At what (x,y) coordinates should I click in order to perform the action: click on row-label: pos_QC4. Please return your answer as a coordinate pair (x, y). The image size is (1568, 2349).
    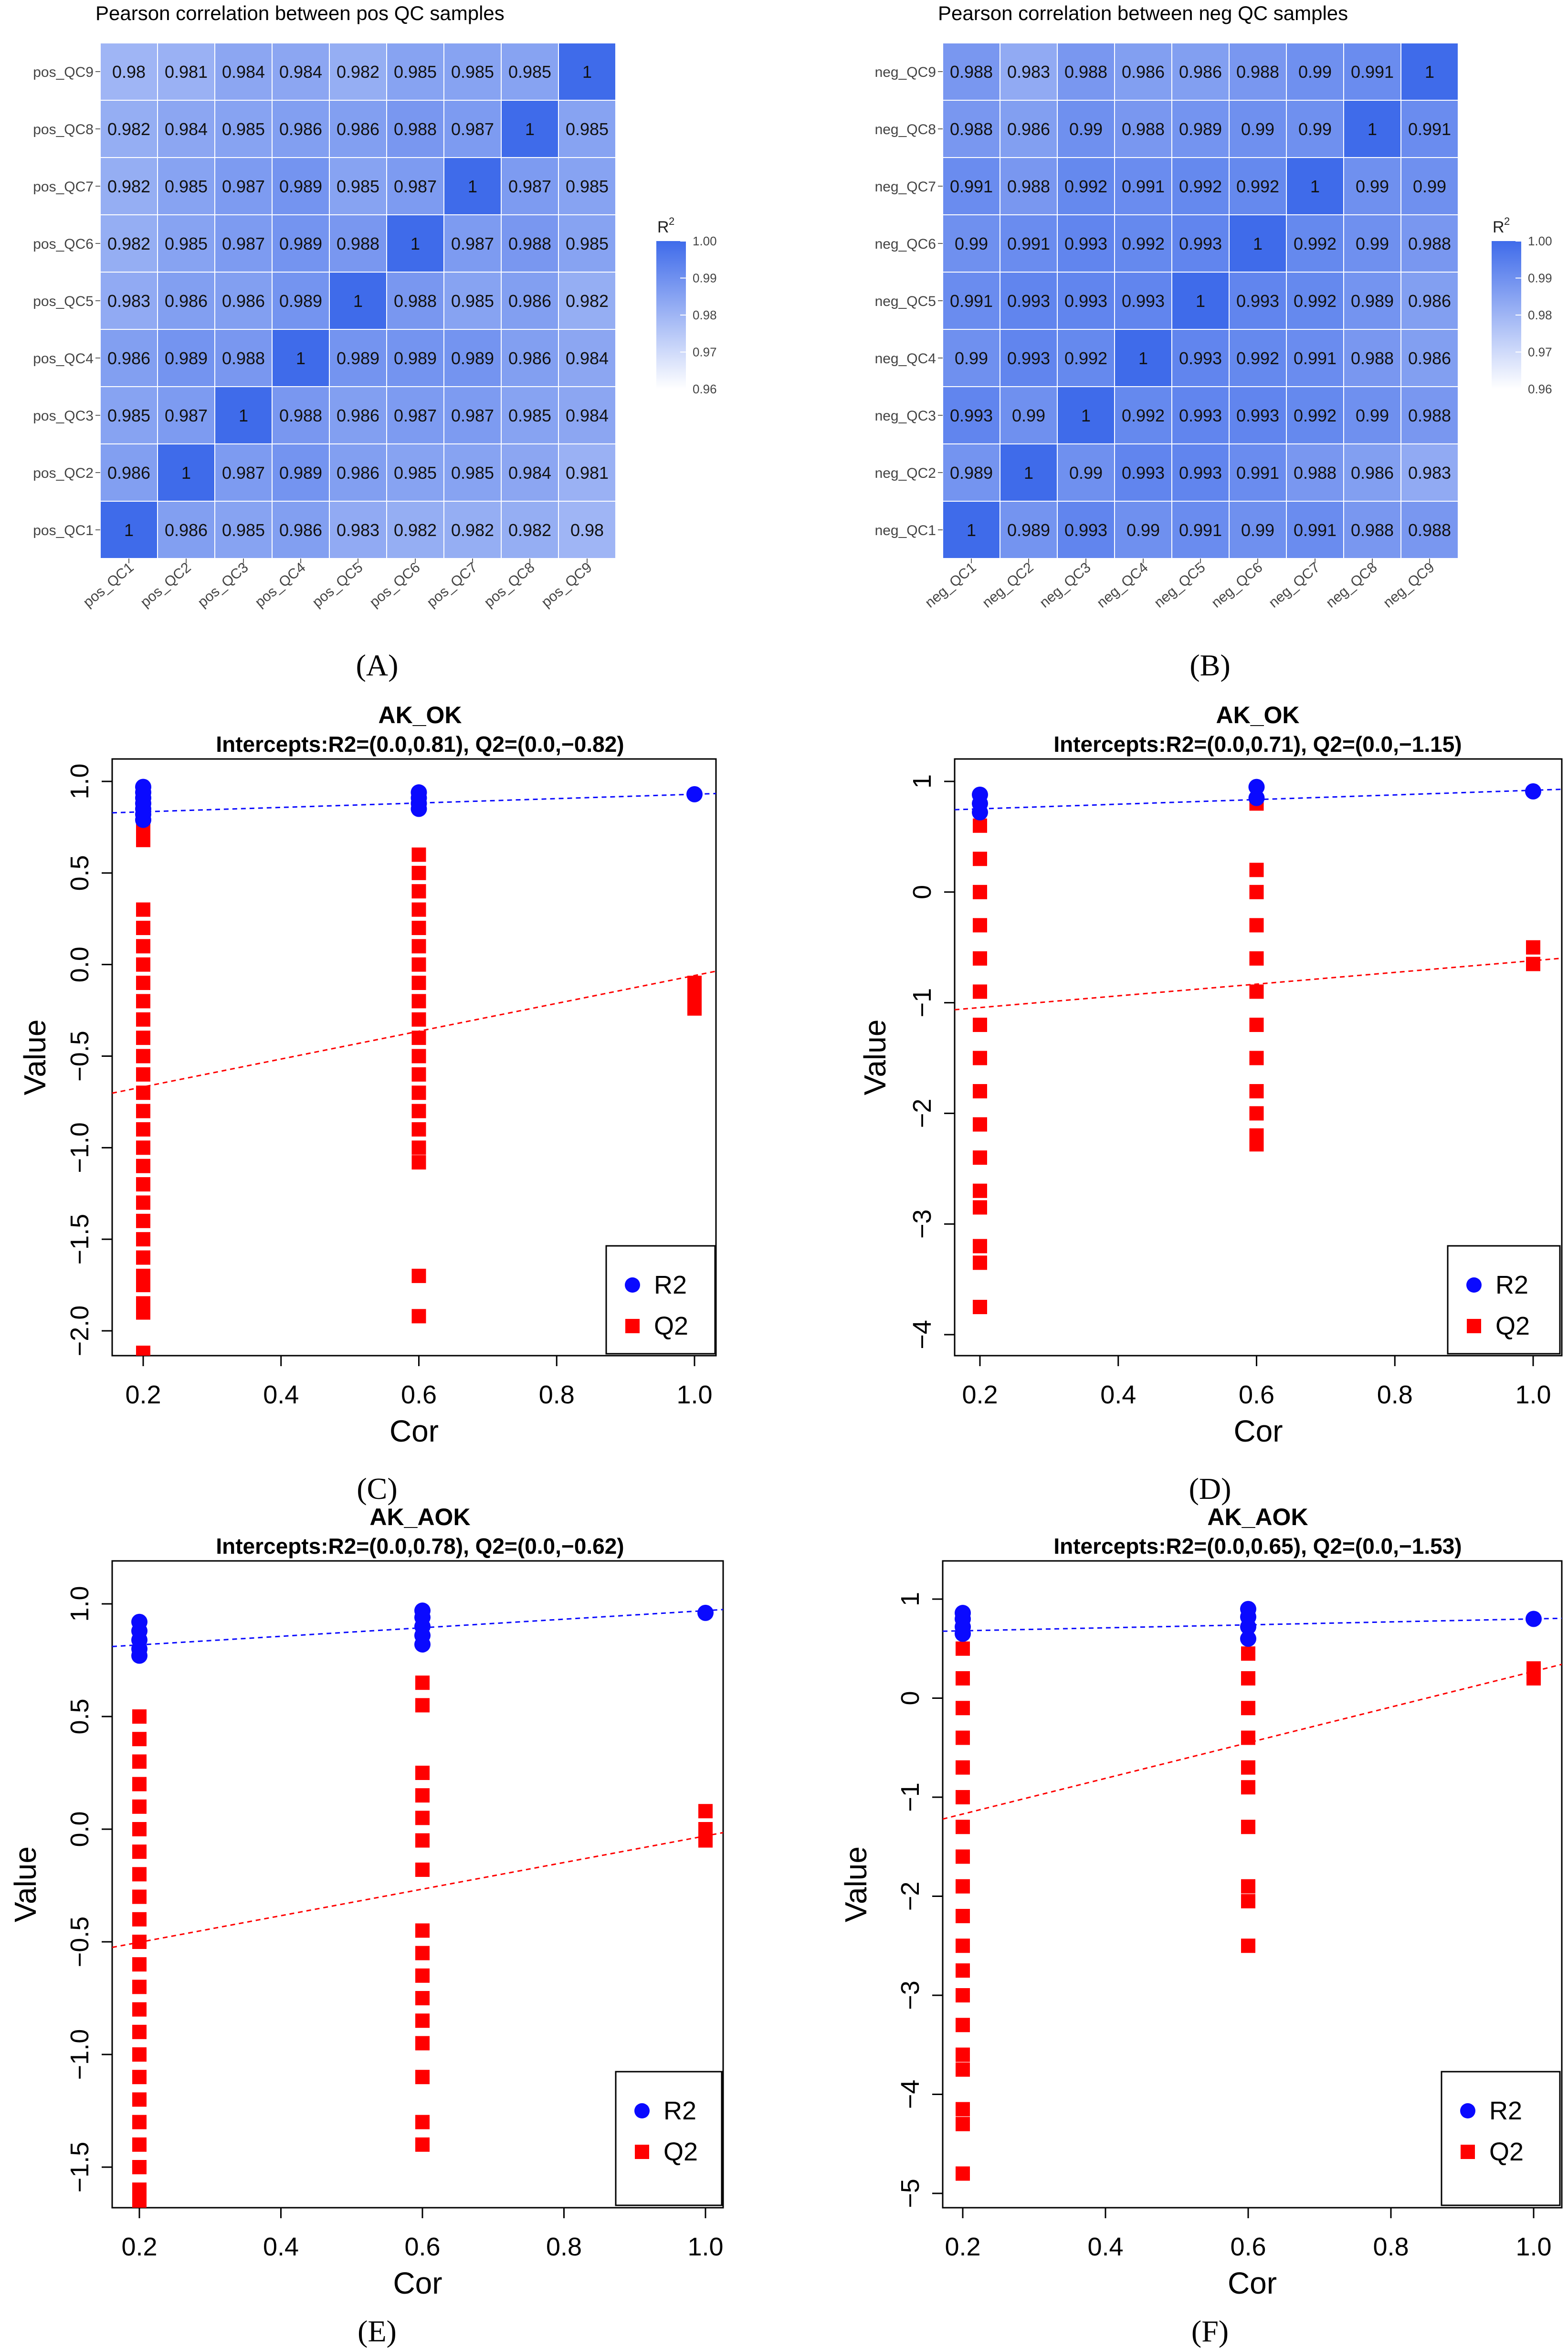
    Looking at the image, I should click on (63, 359).